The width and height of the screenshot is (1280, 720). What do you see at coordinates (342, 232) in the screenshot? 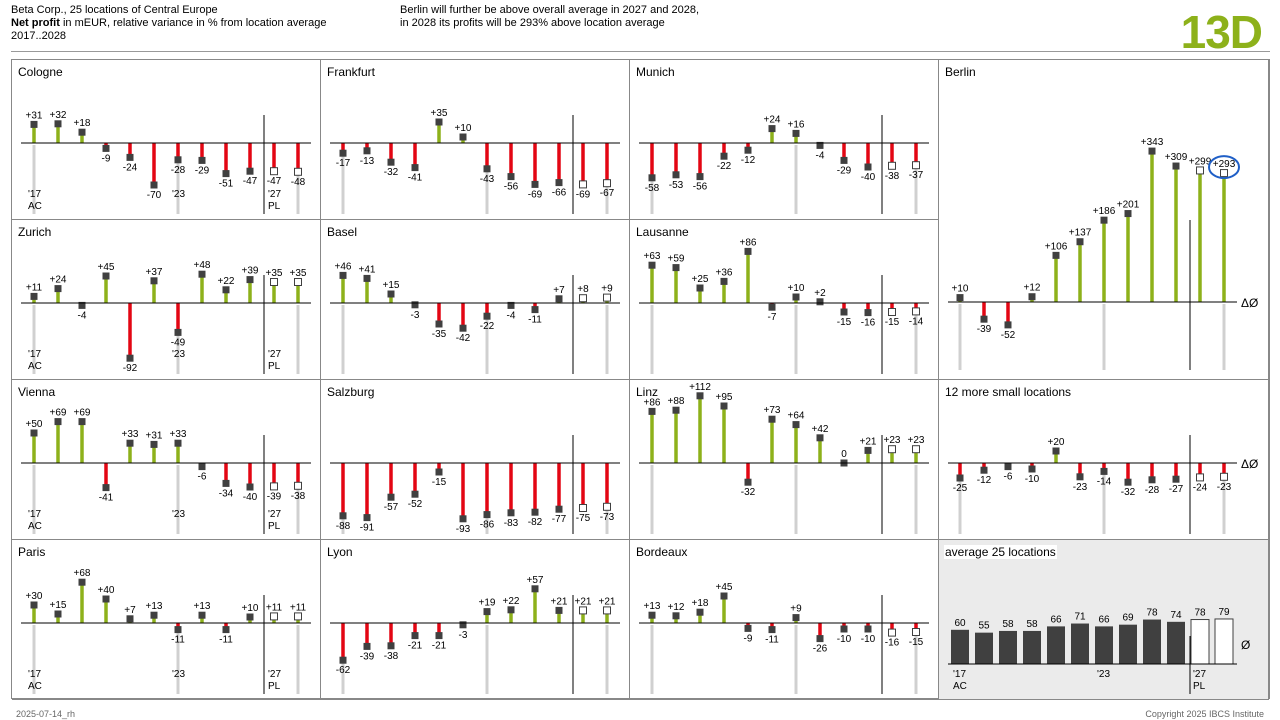
I see `chart-title: Basel` at bounding box center [342, 232].